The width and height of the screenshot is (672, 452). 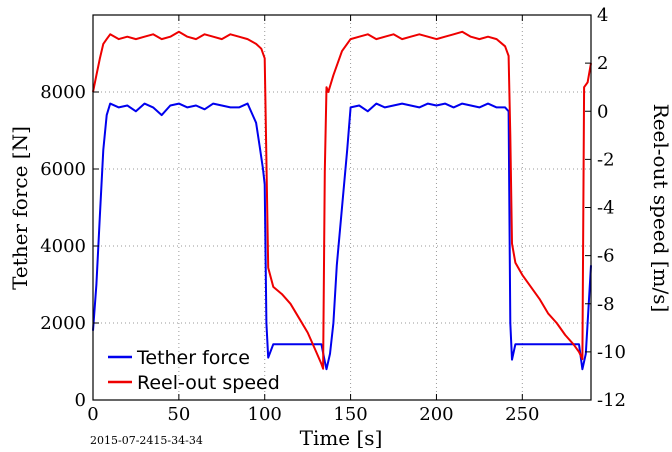 I want to click on y-right-tick-label: 0, so click(x=602, y=111).